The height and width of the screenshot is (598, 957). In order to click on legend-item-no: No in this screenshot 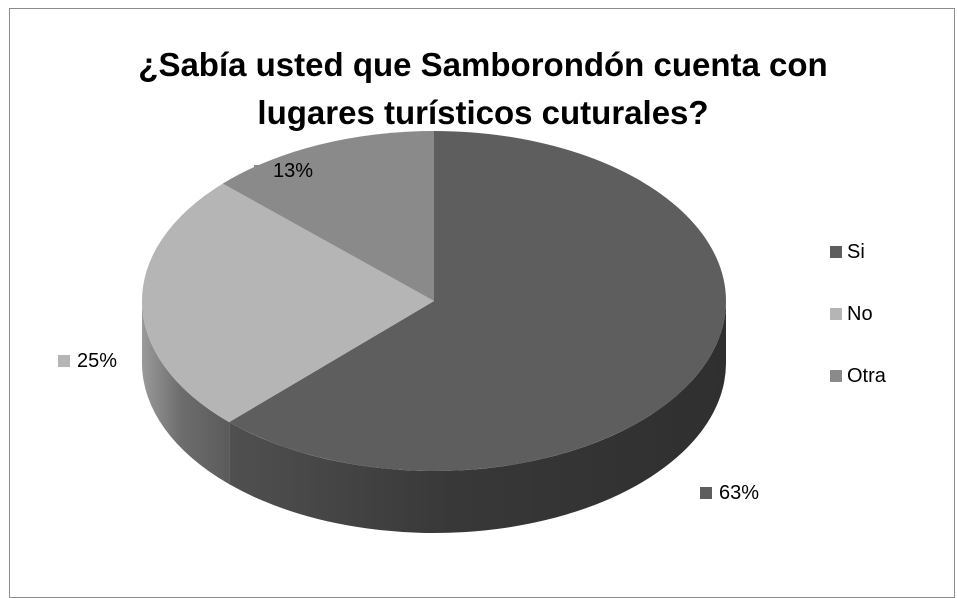, I will do `click(858, 314)`.